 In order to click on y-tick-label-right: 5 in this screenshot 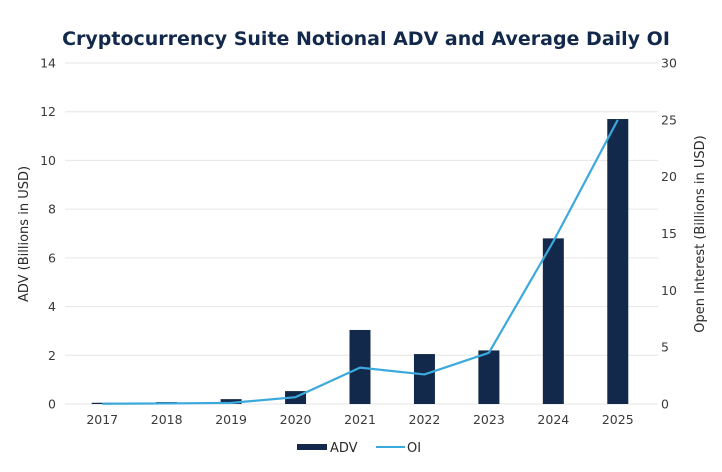, I will do `click(665, 347)`.